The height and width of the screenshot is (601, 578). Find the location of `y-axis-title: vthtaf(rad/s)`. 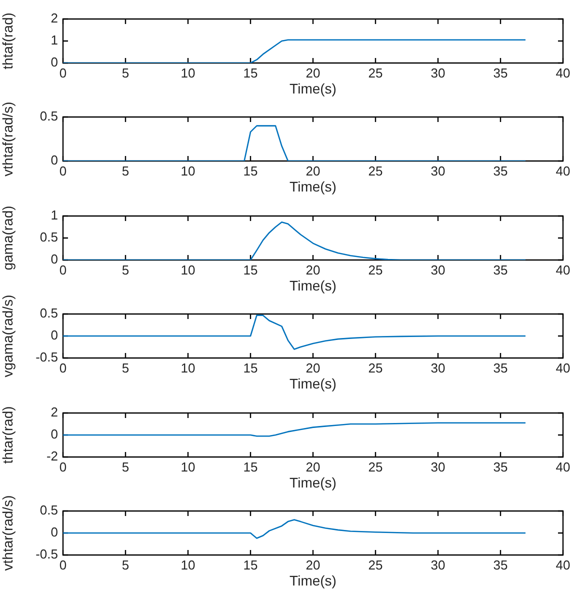

y-axis-title: vthtaf(rad/s) is located at coordinates (8, 139).